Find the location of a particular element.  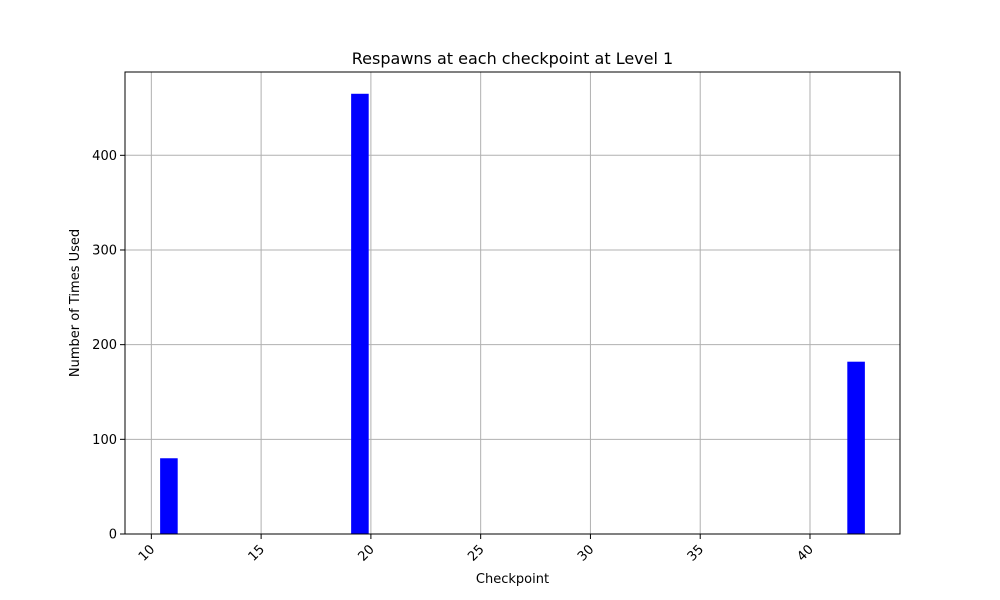

x-axis-label: Checkpoint is located at coordinates (512, 579).